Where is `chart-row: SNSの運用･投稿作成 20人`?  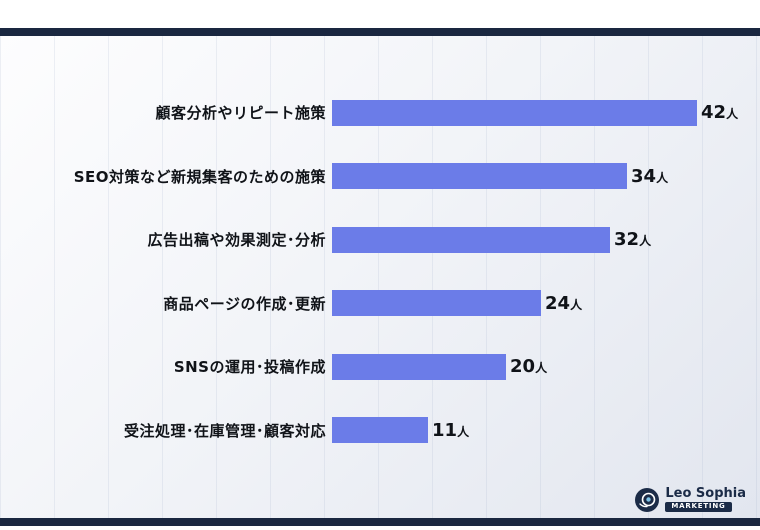 chart-row: SNSの運用･投稿作成 20人 is located at coordinates (380, 367).